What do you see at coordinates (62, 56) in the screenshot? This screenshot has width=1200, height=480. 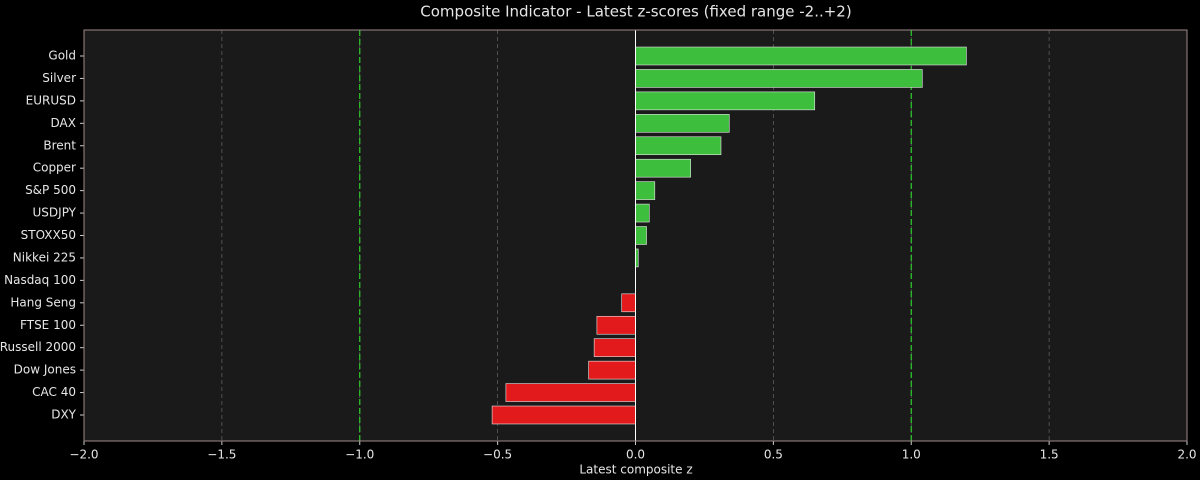 I see `y-tick-label: Gold` at bounding box center [62, 56].